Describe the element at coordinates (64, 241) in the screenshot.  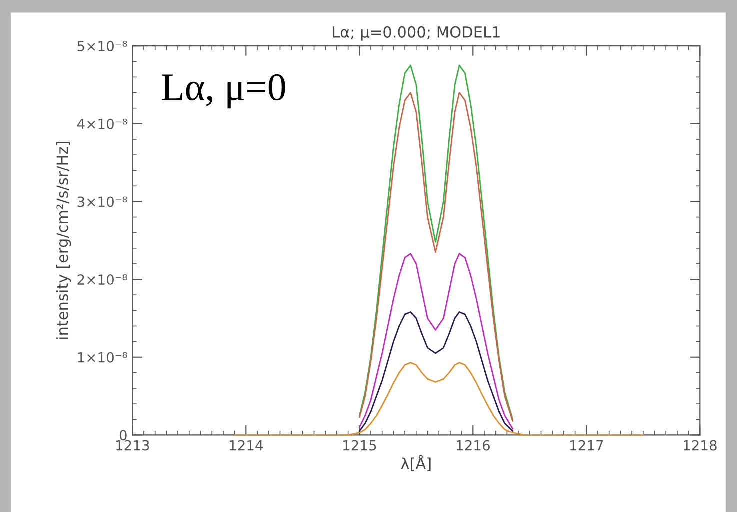
I see `y-axis-title: intensity [erg/cm²/s/sr/Hz]` at that location.